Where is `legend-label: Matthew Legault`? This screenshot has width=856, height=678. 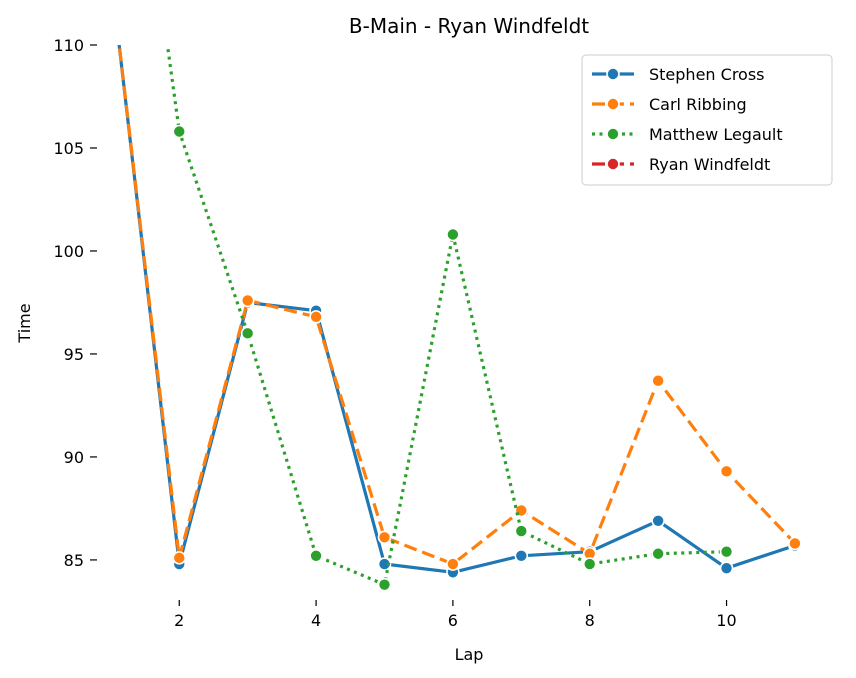
legend-label: Matthew Legault is located at coordinates (716, 134).